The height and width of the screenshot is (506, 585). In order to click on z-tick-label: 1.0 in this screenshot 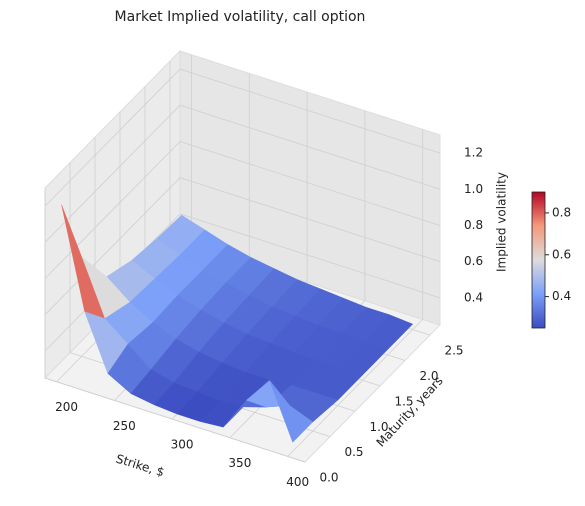, I will do `click(473, 189)`.